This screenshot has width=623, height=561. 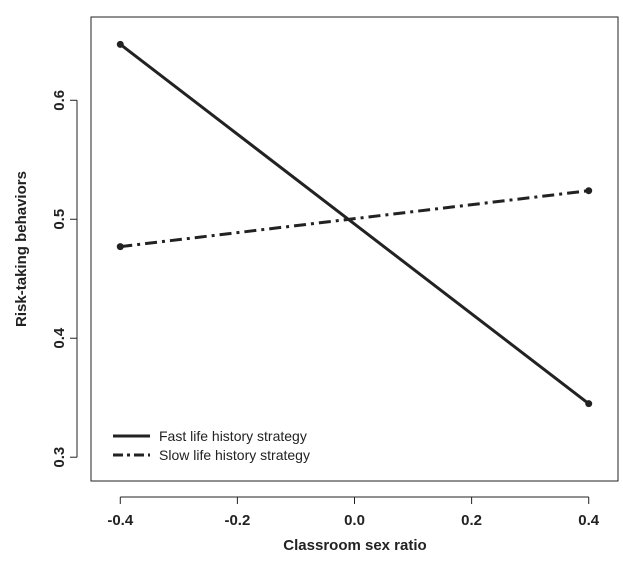 I want to click on x-axis: -0.4 -0.2 0.0 0.2 0.4, so click(x=353, y=512).